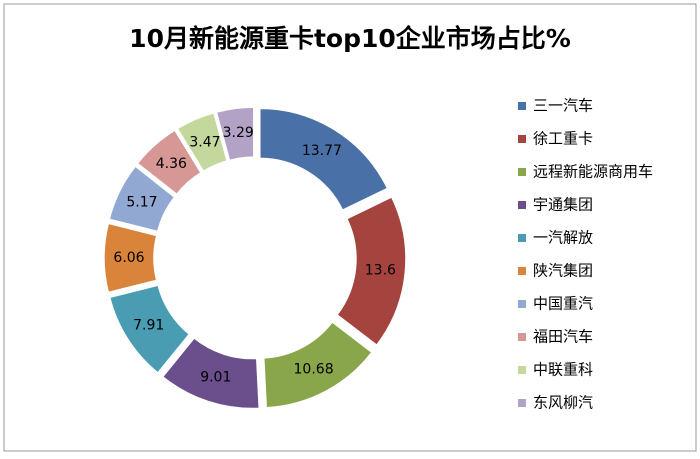 The width and height of the screenshot is (700, 459). I want to click on data-label: 10.68, so click(314, 370).